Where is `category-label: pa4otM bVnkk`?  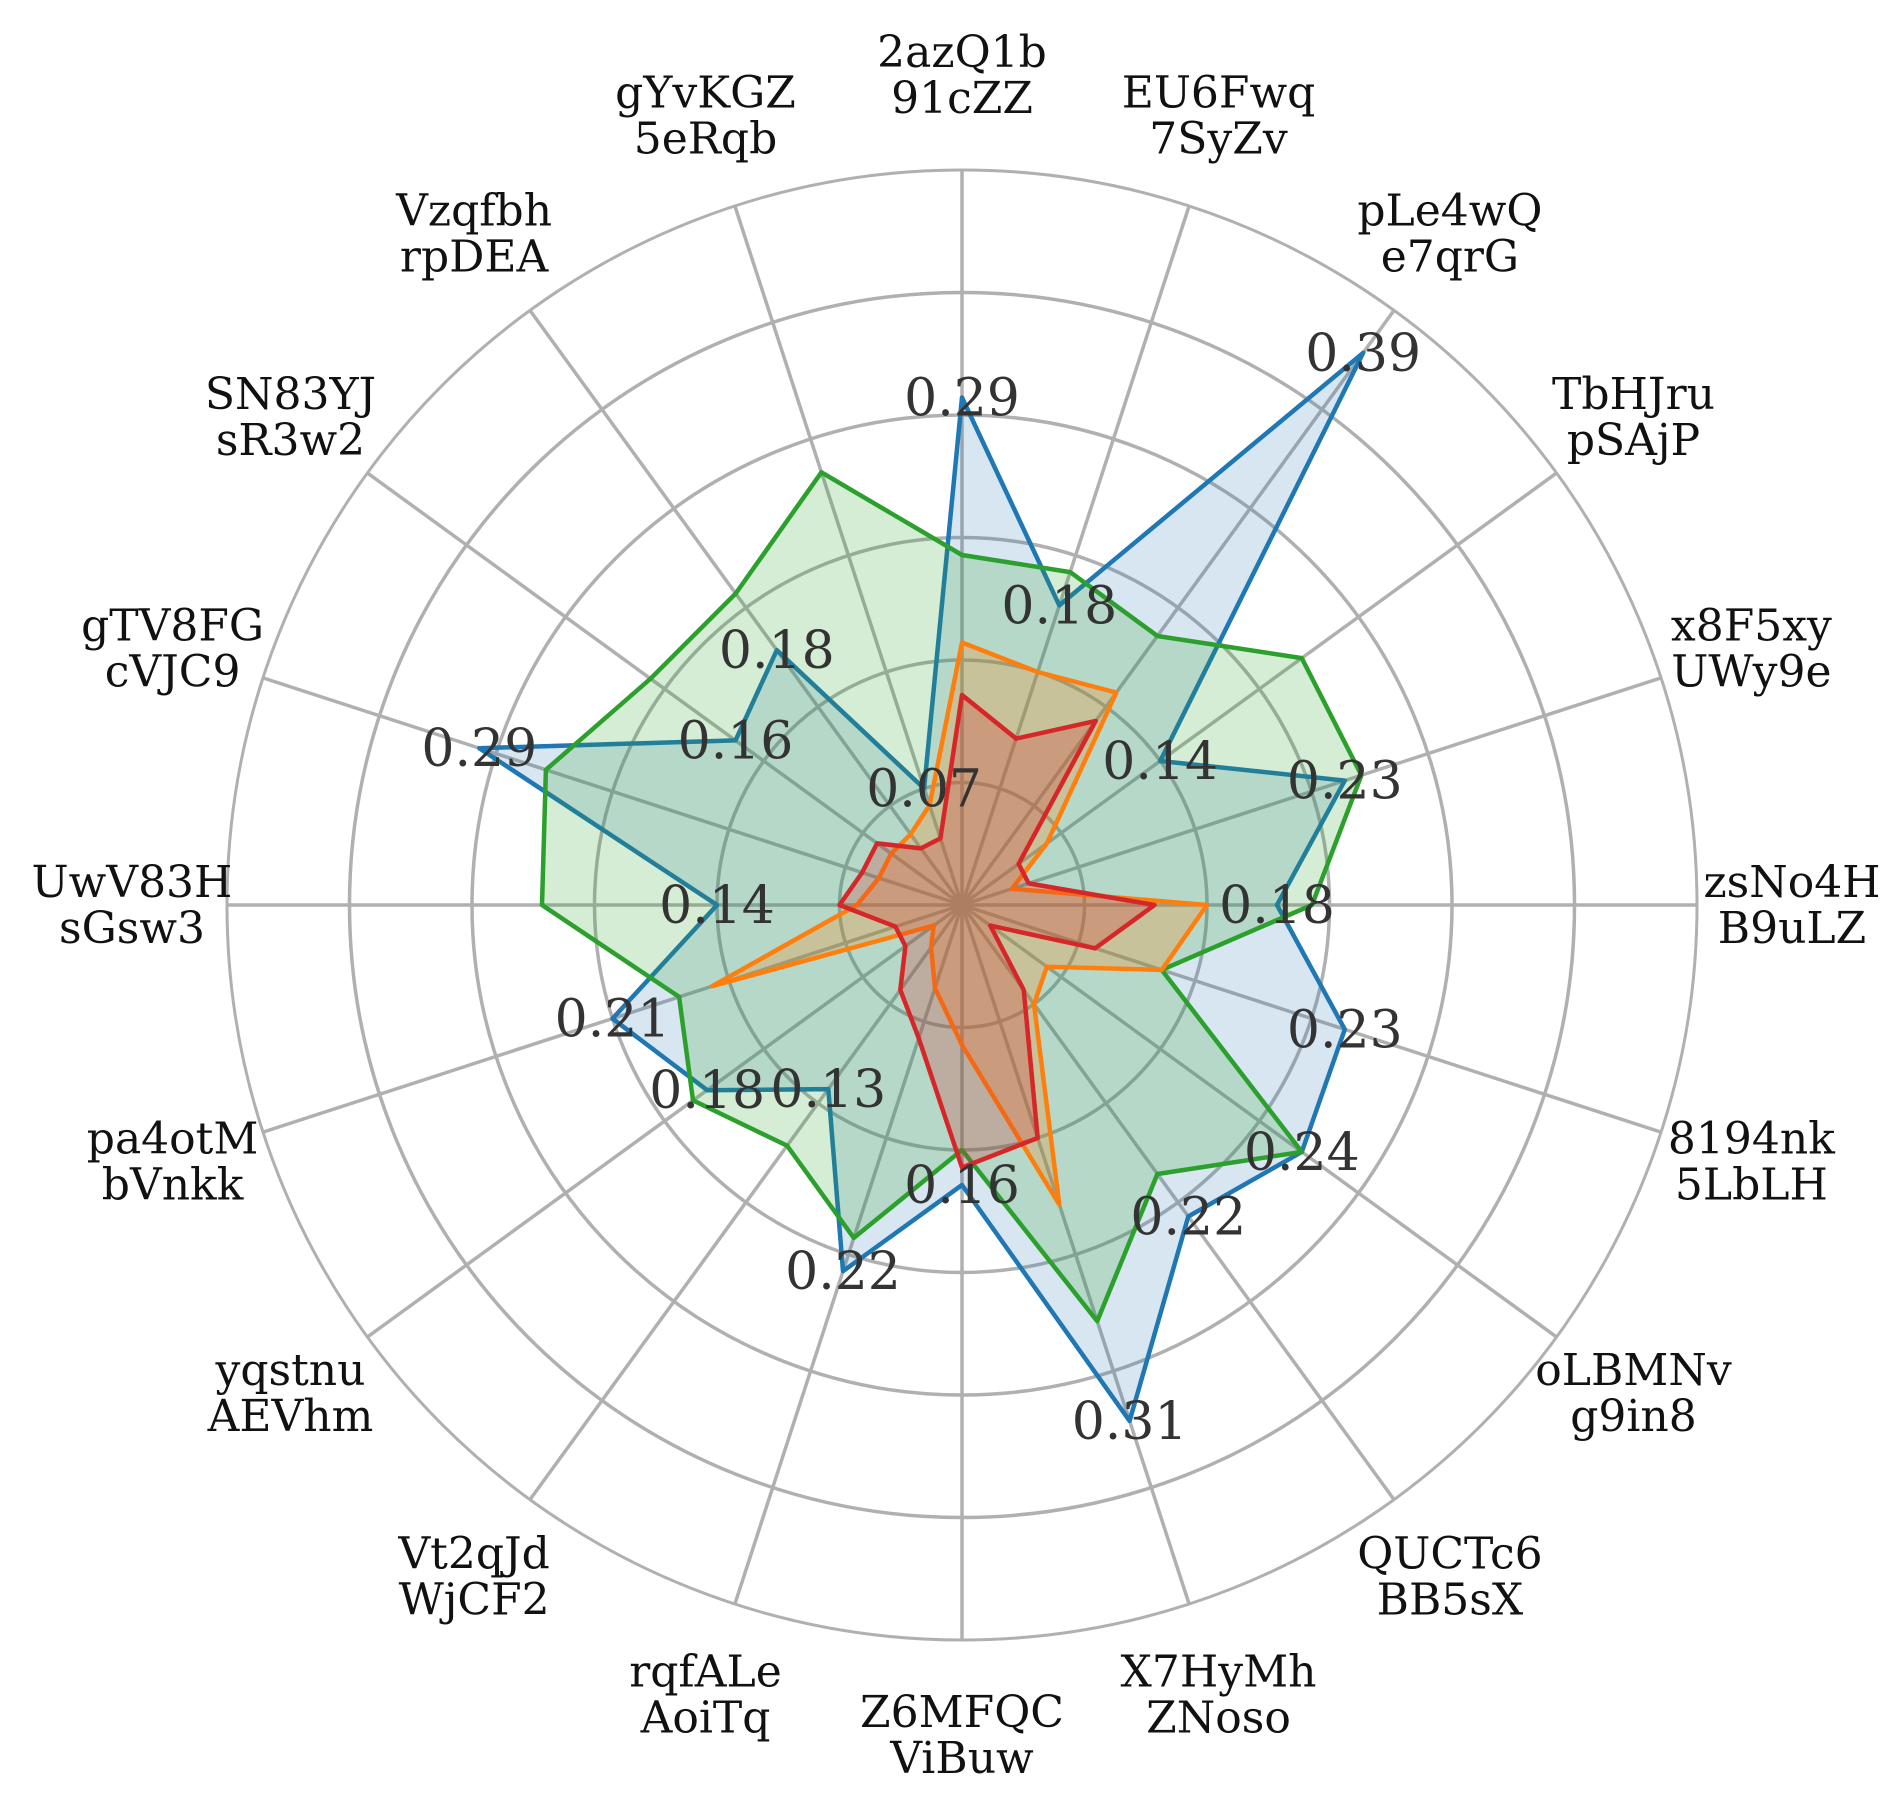 category-label: pa4otM bVnkk is located at coordinates (173, 1162).